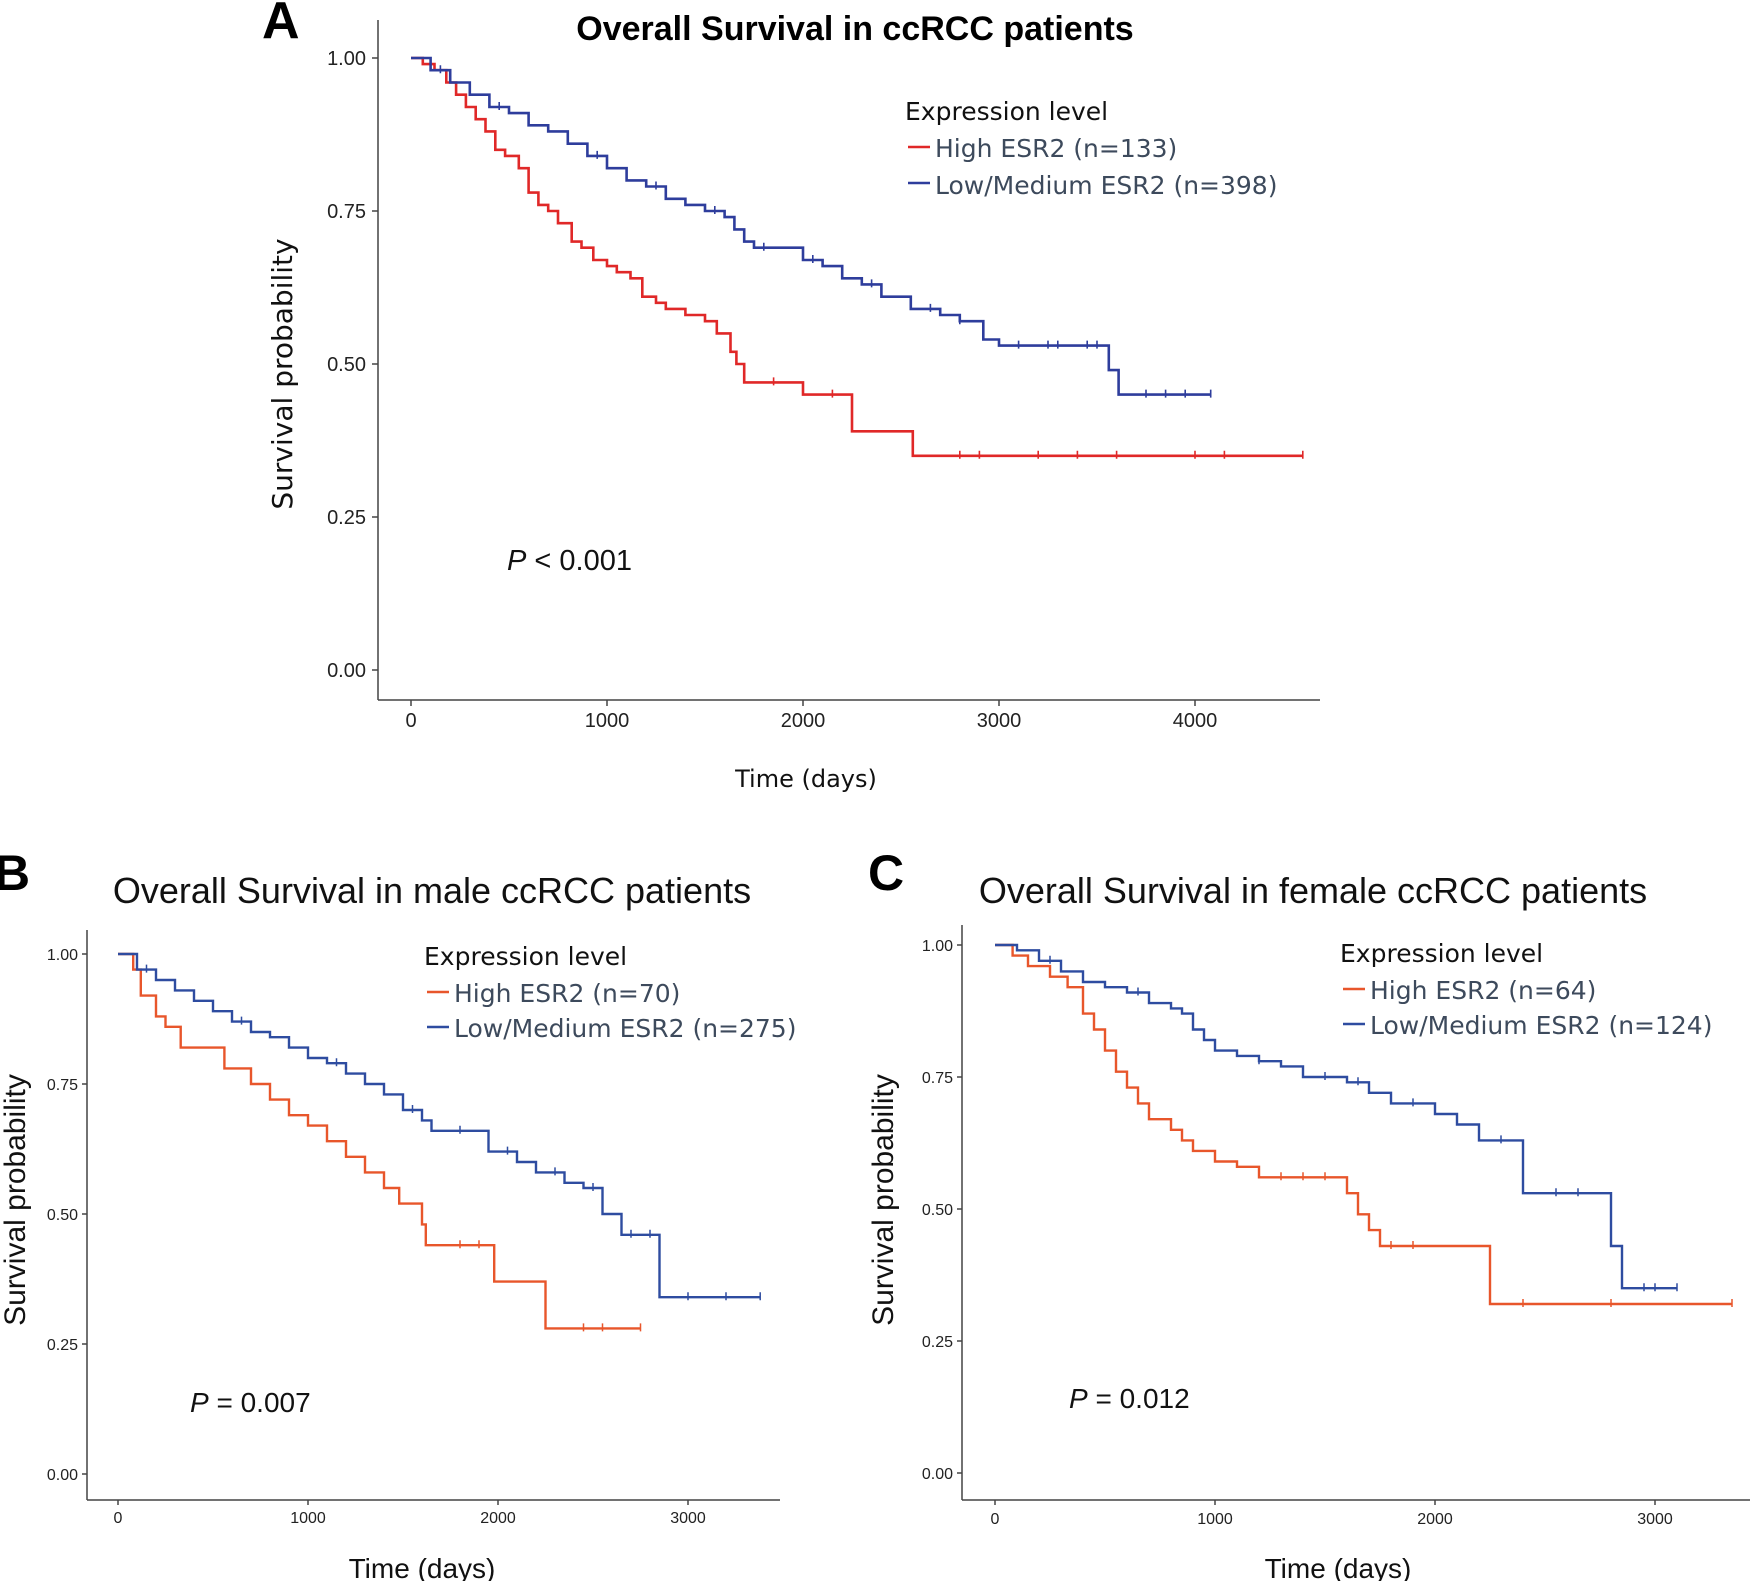  Describe the element at coordinates (854, 29) in the screenshot. I see `panel-a-title: Overall Survival in ccRCC patients` at that location.